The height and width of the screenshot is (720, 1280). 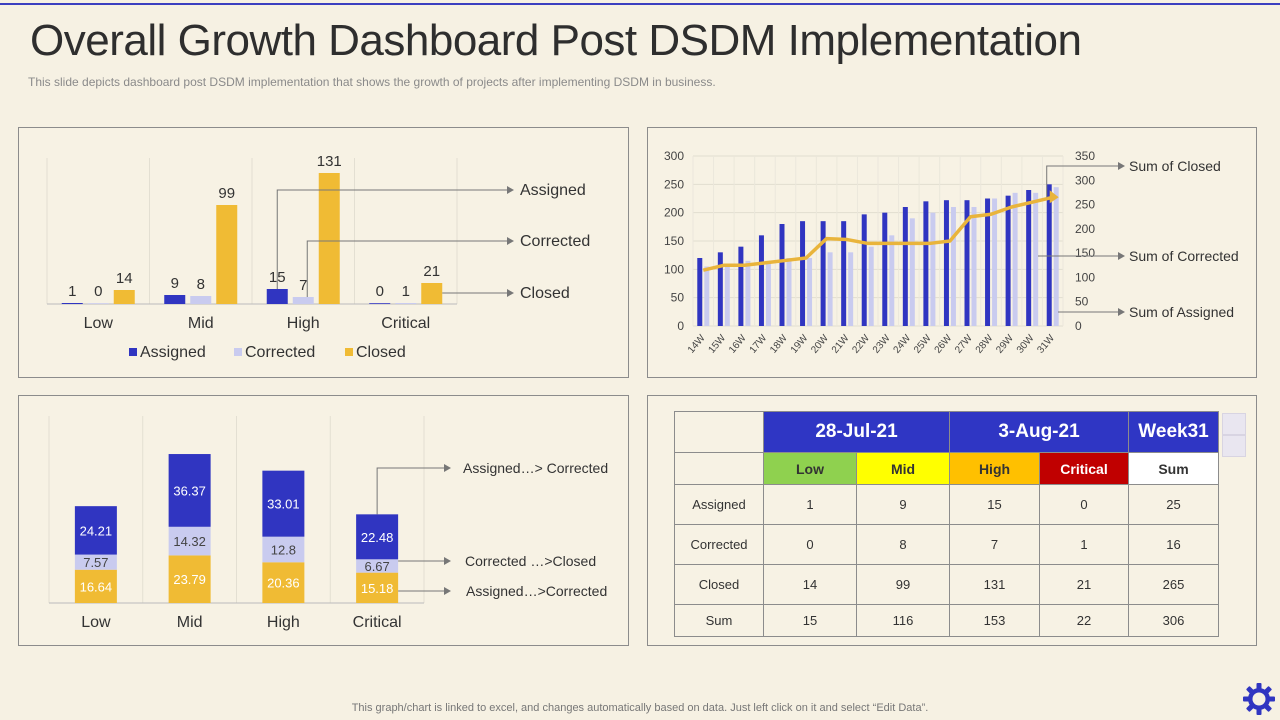 I want to click on annotation-label: Assigned, so click(x=553, y=190).